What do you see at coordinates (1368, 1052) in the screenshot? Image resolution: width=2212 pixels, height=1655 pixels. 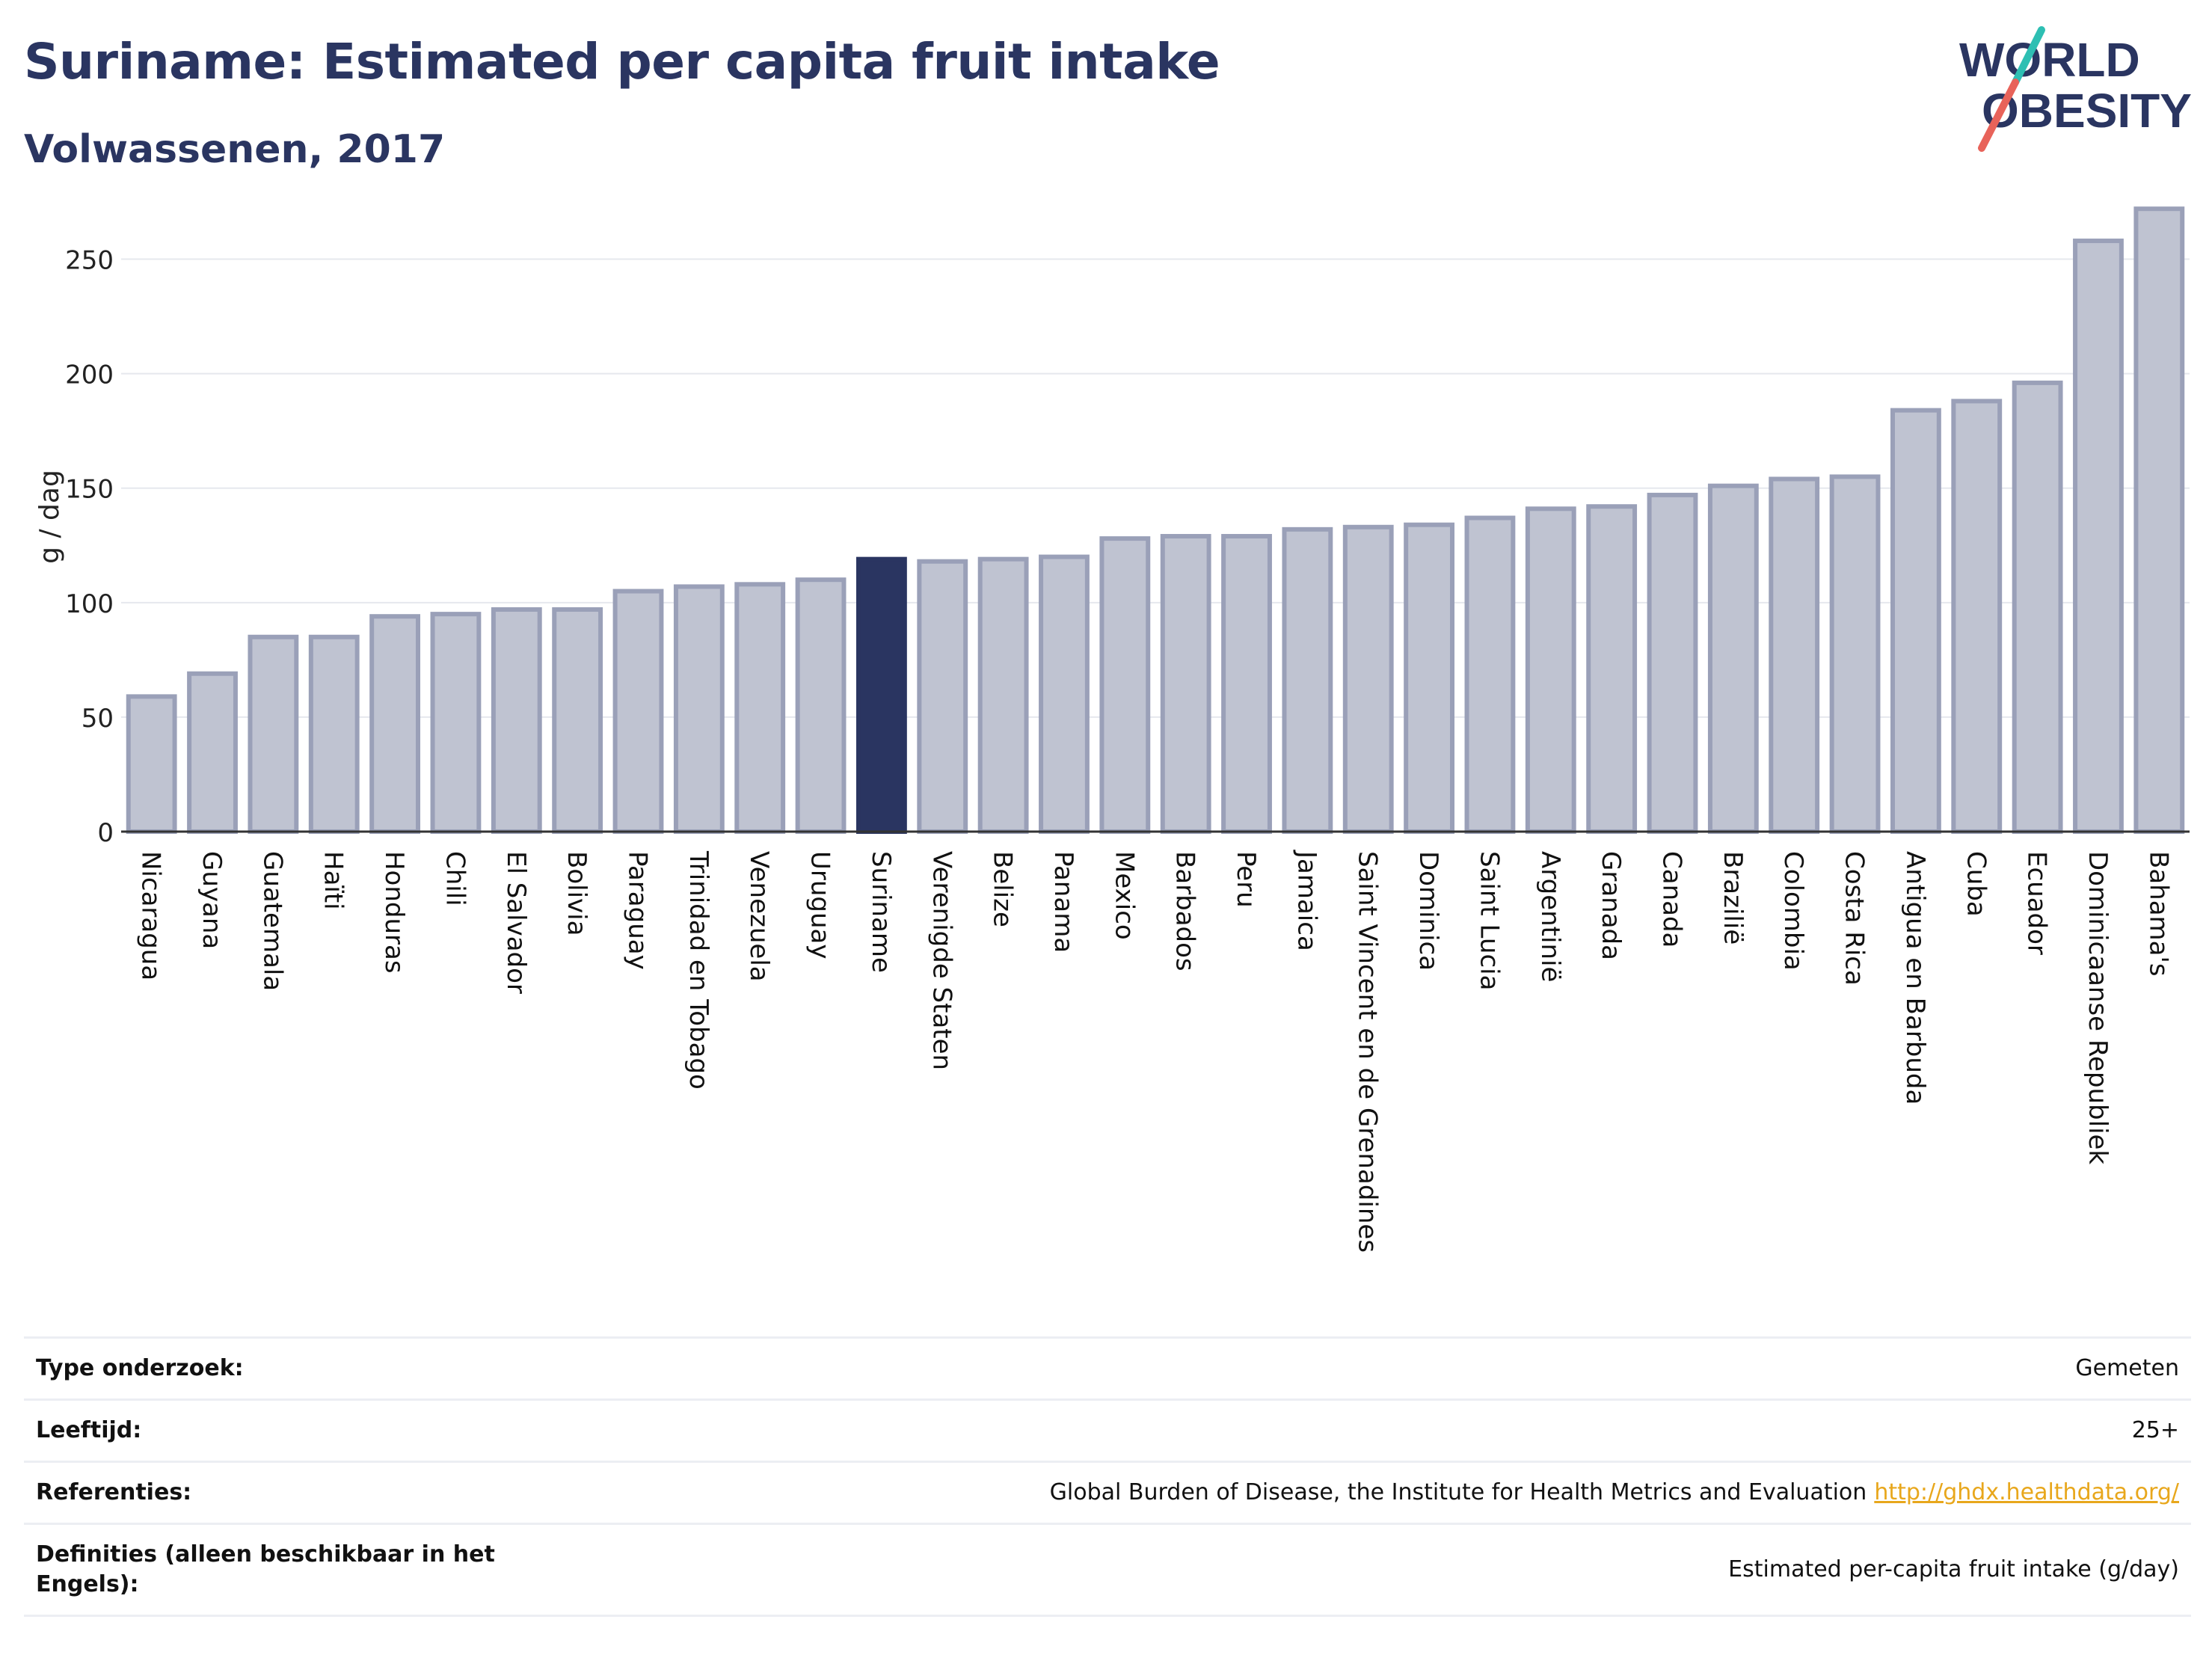 I see `x-tick-label: Saint Vincent en de Grenadines` at bounding box center [1368, 1052].